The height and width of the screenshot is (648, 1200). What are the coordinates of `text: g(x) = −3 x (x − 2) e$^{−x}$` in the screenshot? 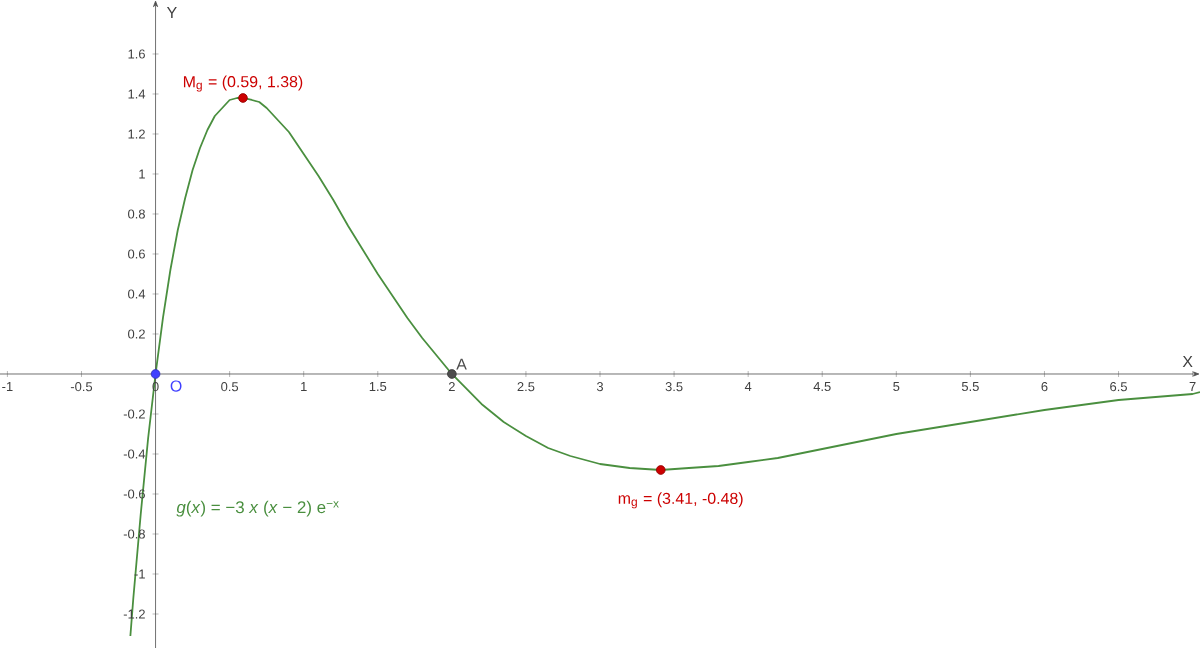 It's located at (257, 508).